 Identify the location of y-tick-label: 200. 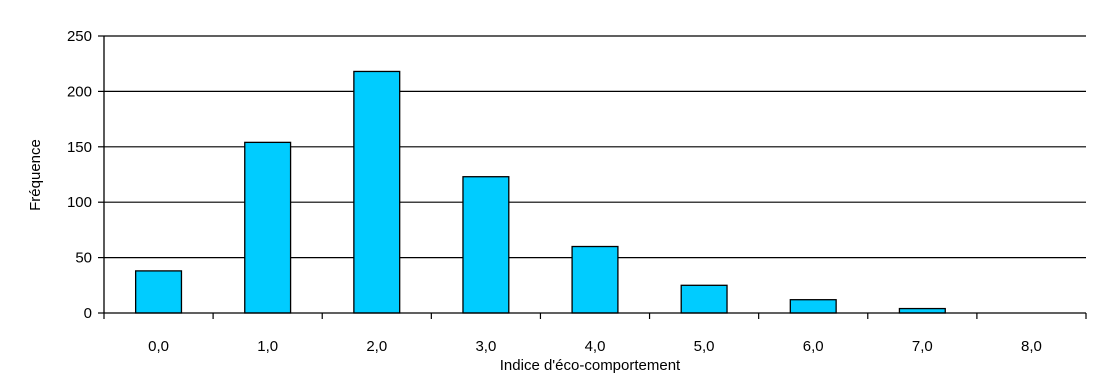
(79, 91).